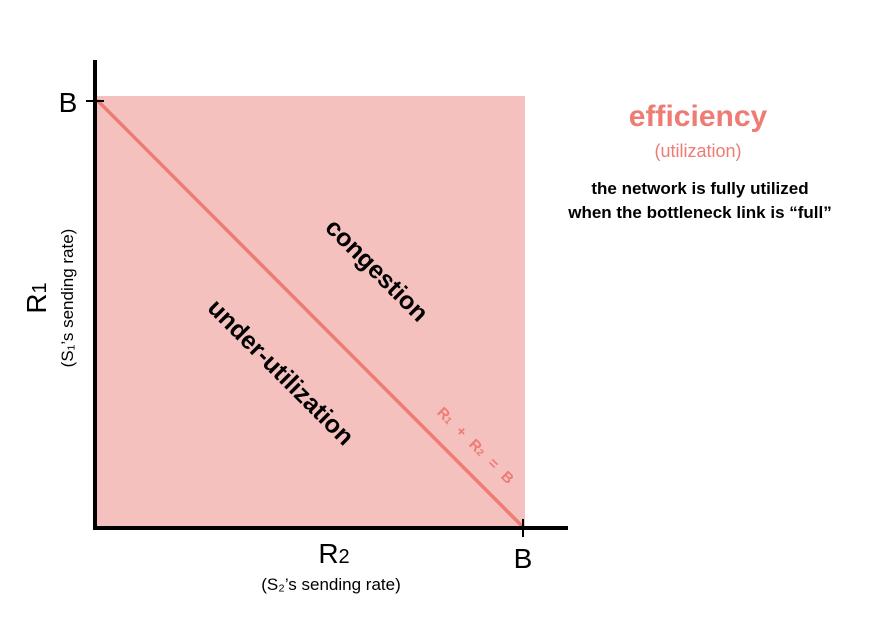  I want to click on utilization-subtitle: (utilization), so click(698, 151).